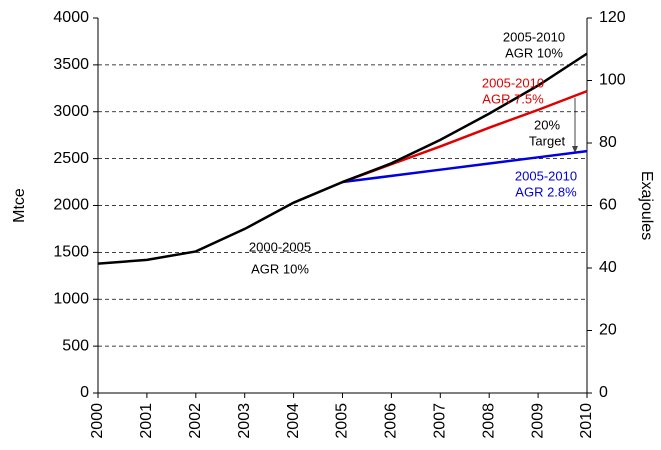  What do you see at coordinates (71, 158) in the screenshot?
I see `y-tick-label: 2500` at bounding box center [71, 158].